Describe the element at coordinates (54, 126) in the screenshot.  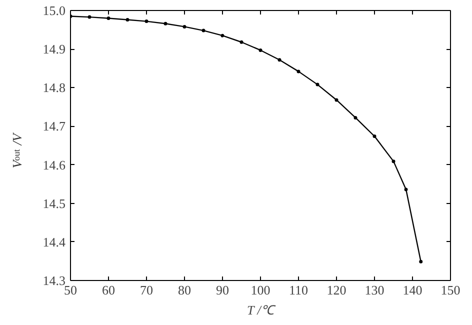
I see `y-tick-label: 14.7` at that location.